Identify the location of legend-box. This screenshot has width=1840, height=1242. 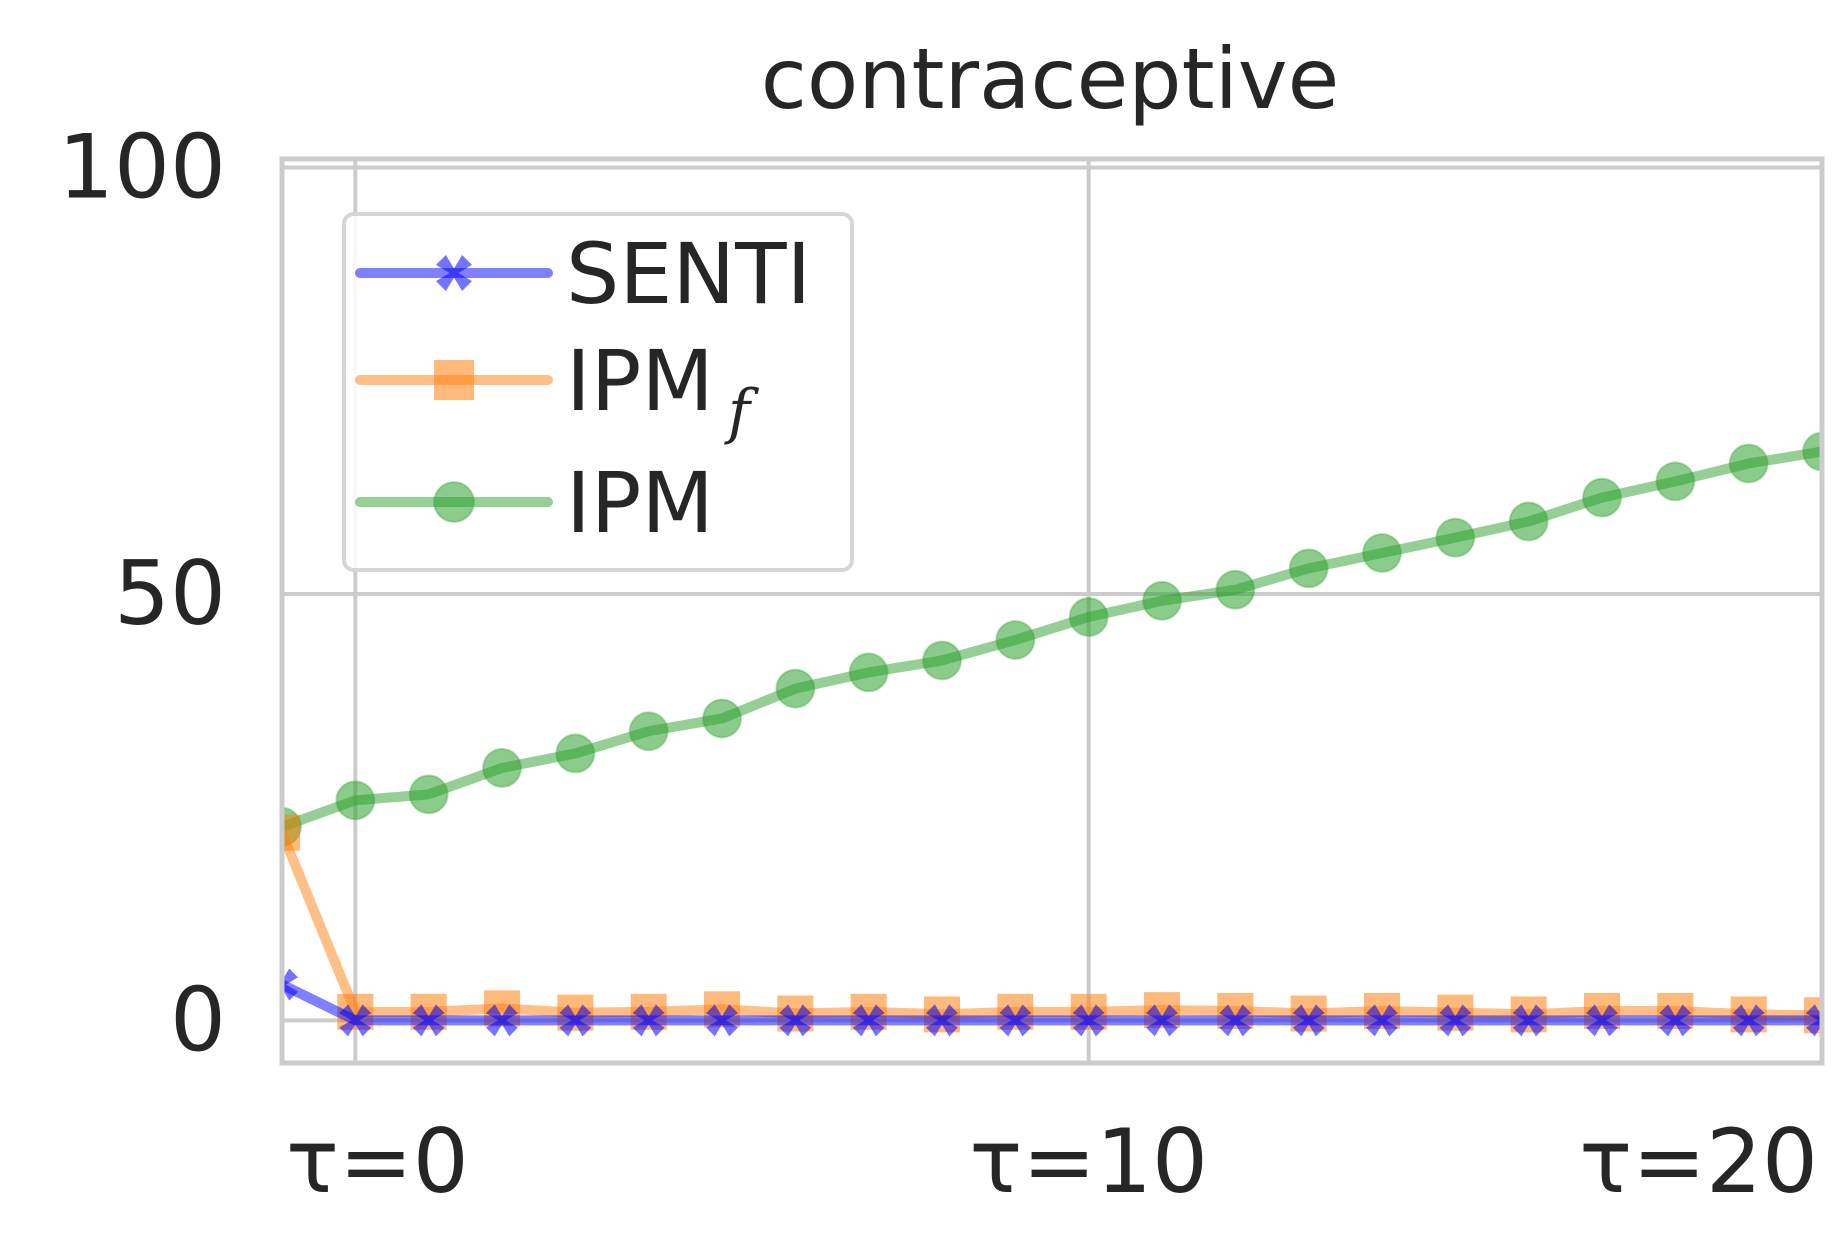
(598, 392).